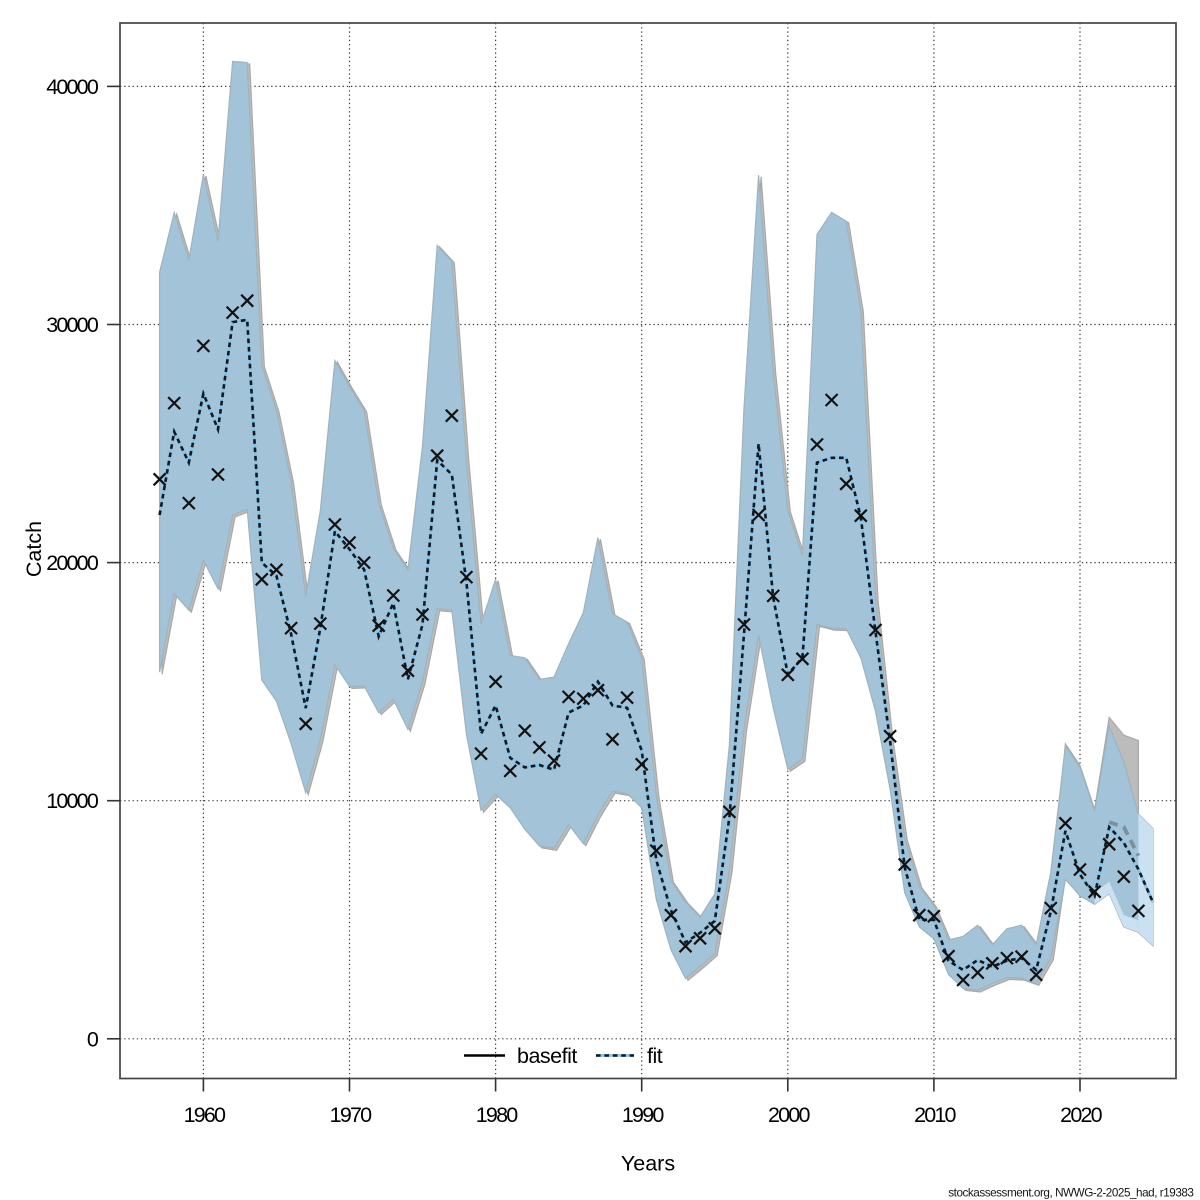  Describe the element at coordinates (789, 1115) in the screenshot. I see `svg-text: 2000` at that location.